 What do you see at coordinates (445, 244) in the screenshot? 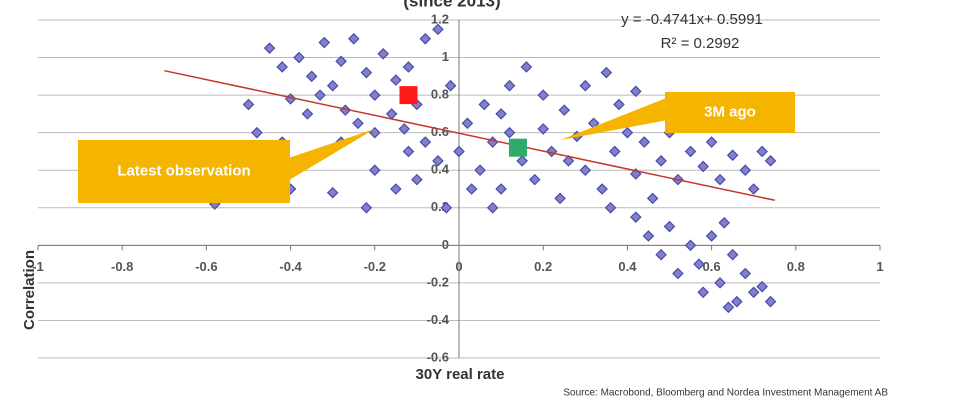
I see `y-tick-label: 0` at bounding box center [445, 244].